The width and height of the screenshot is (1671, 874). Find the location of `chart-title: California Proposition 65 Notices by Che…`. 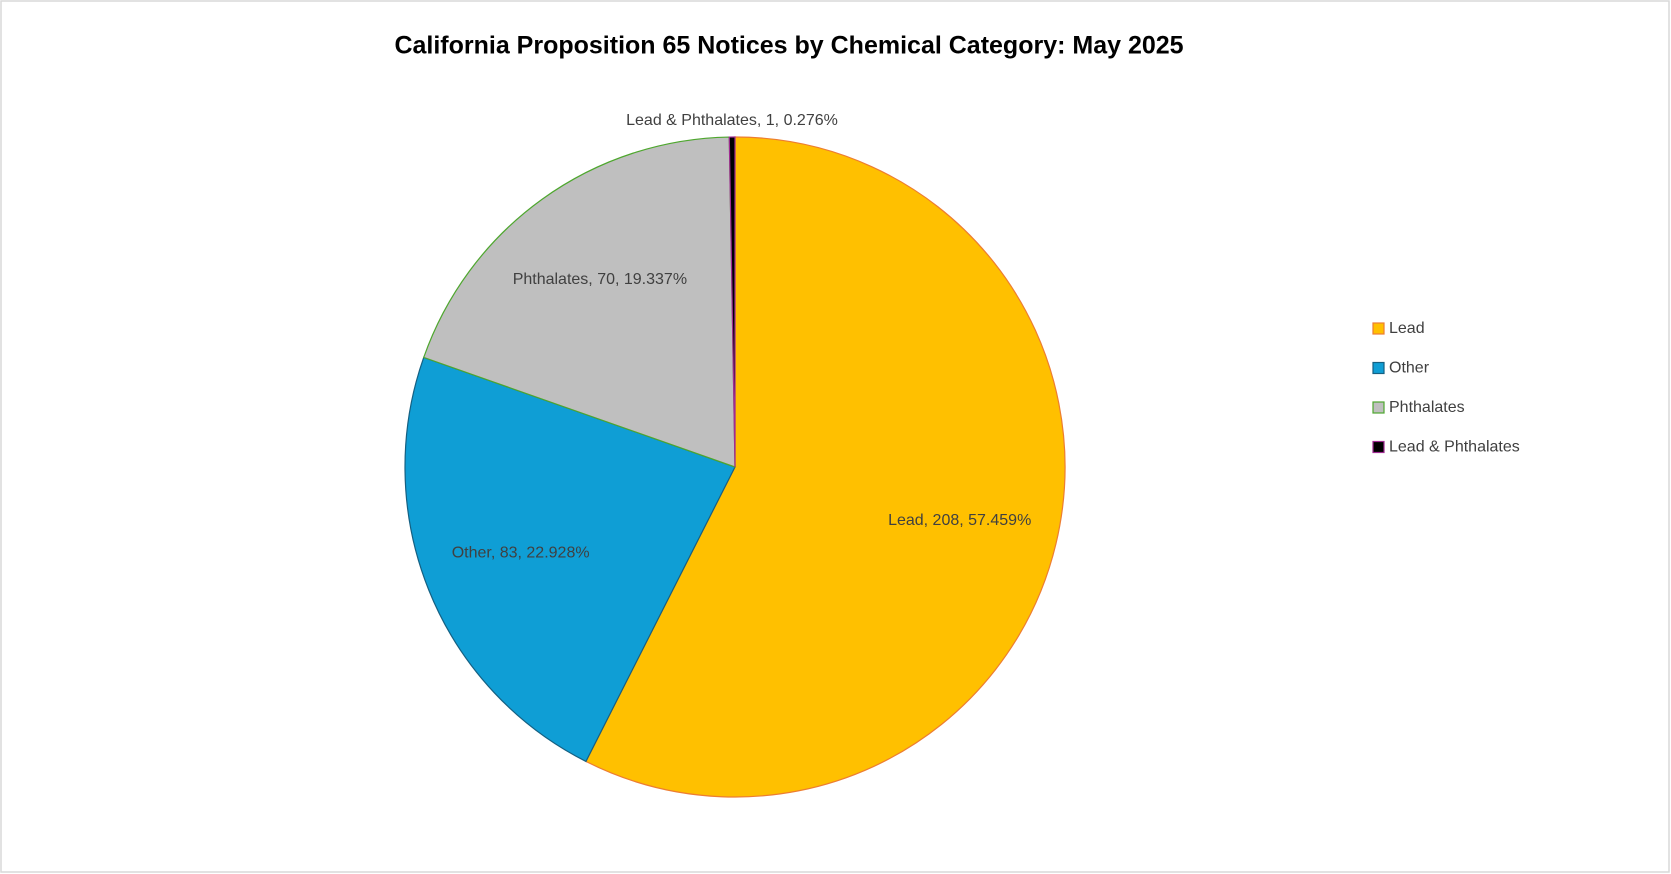

chart-title: California Proposition 65 Notices by Che… is located at coordinates (788, 46).